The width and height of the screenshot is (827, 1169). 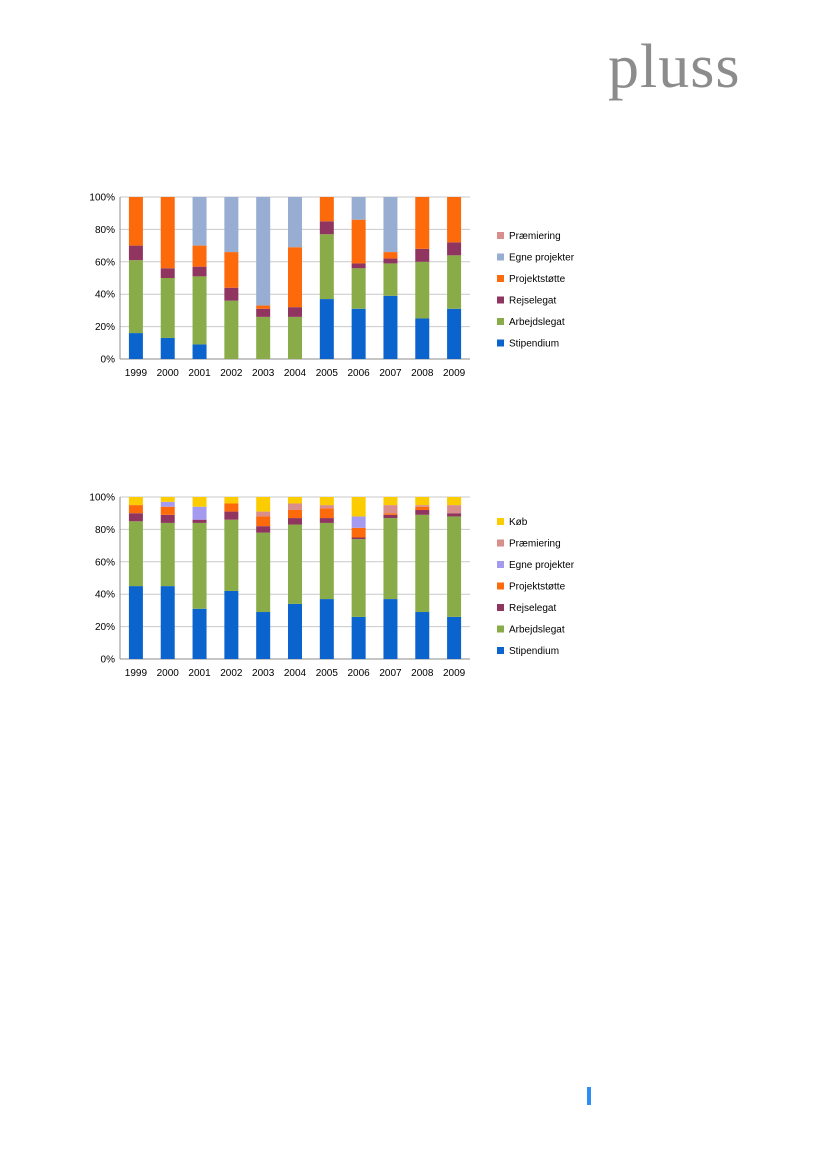 I want to click on bar-rejselegat-2005, so click(x=326, y=520).